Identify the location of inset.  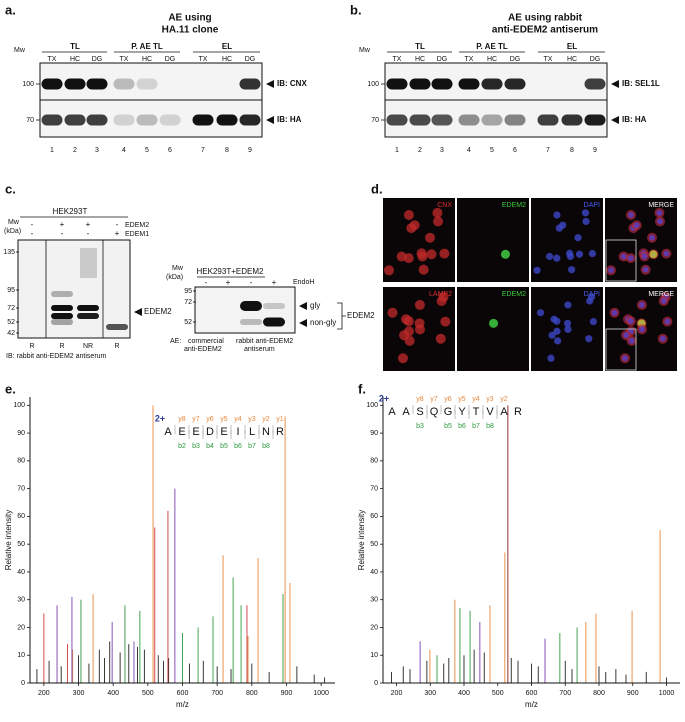
(621, 349).